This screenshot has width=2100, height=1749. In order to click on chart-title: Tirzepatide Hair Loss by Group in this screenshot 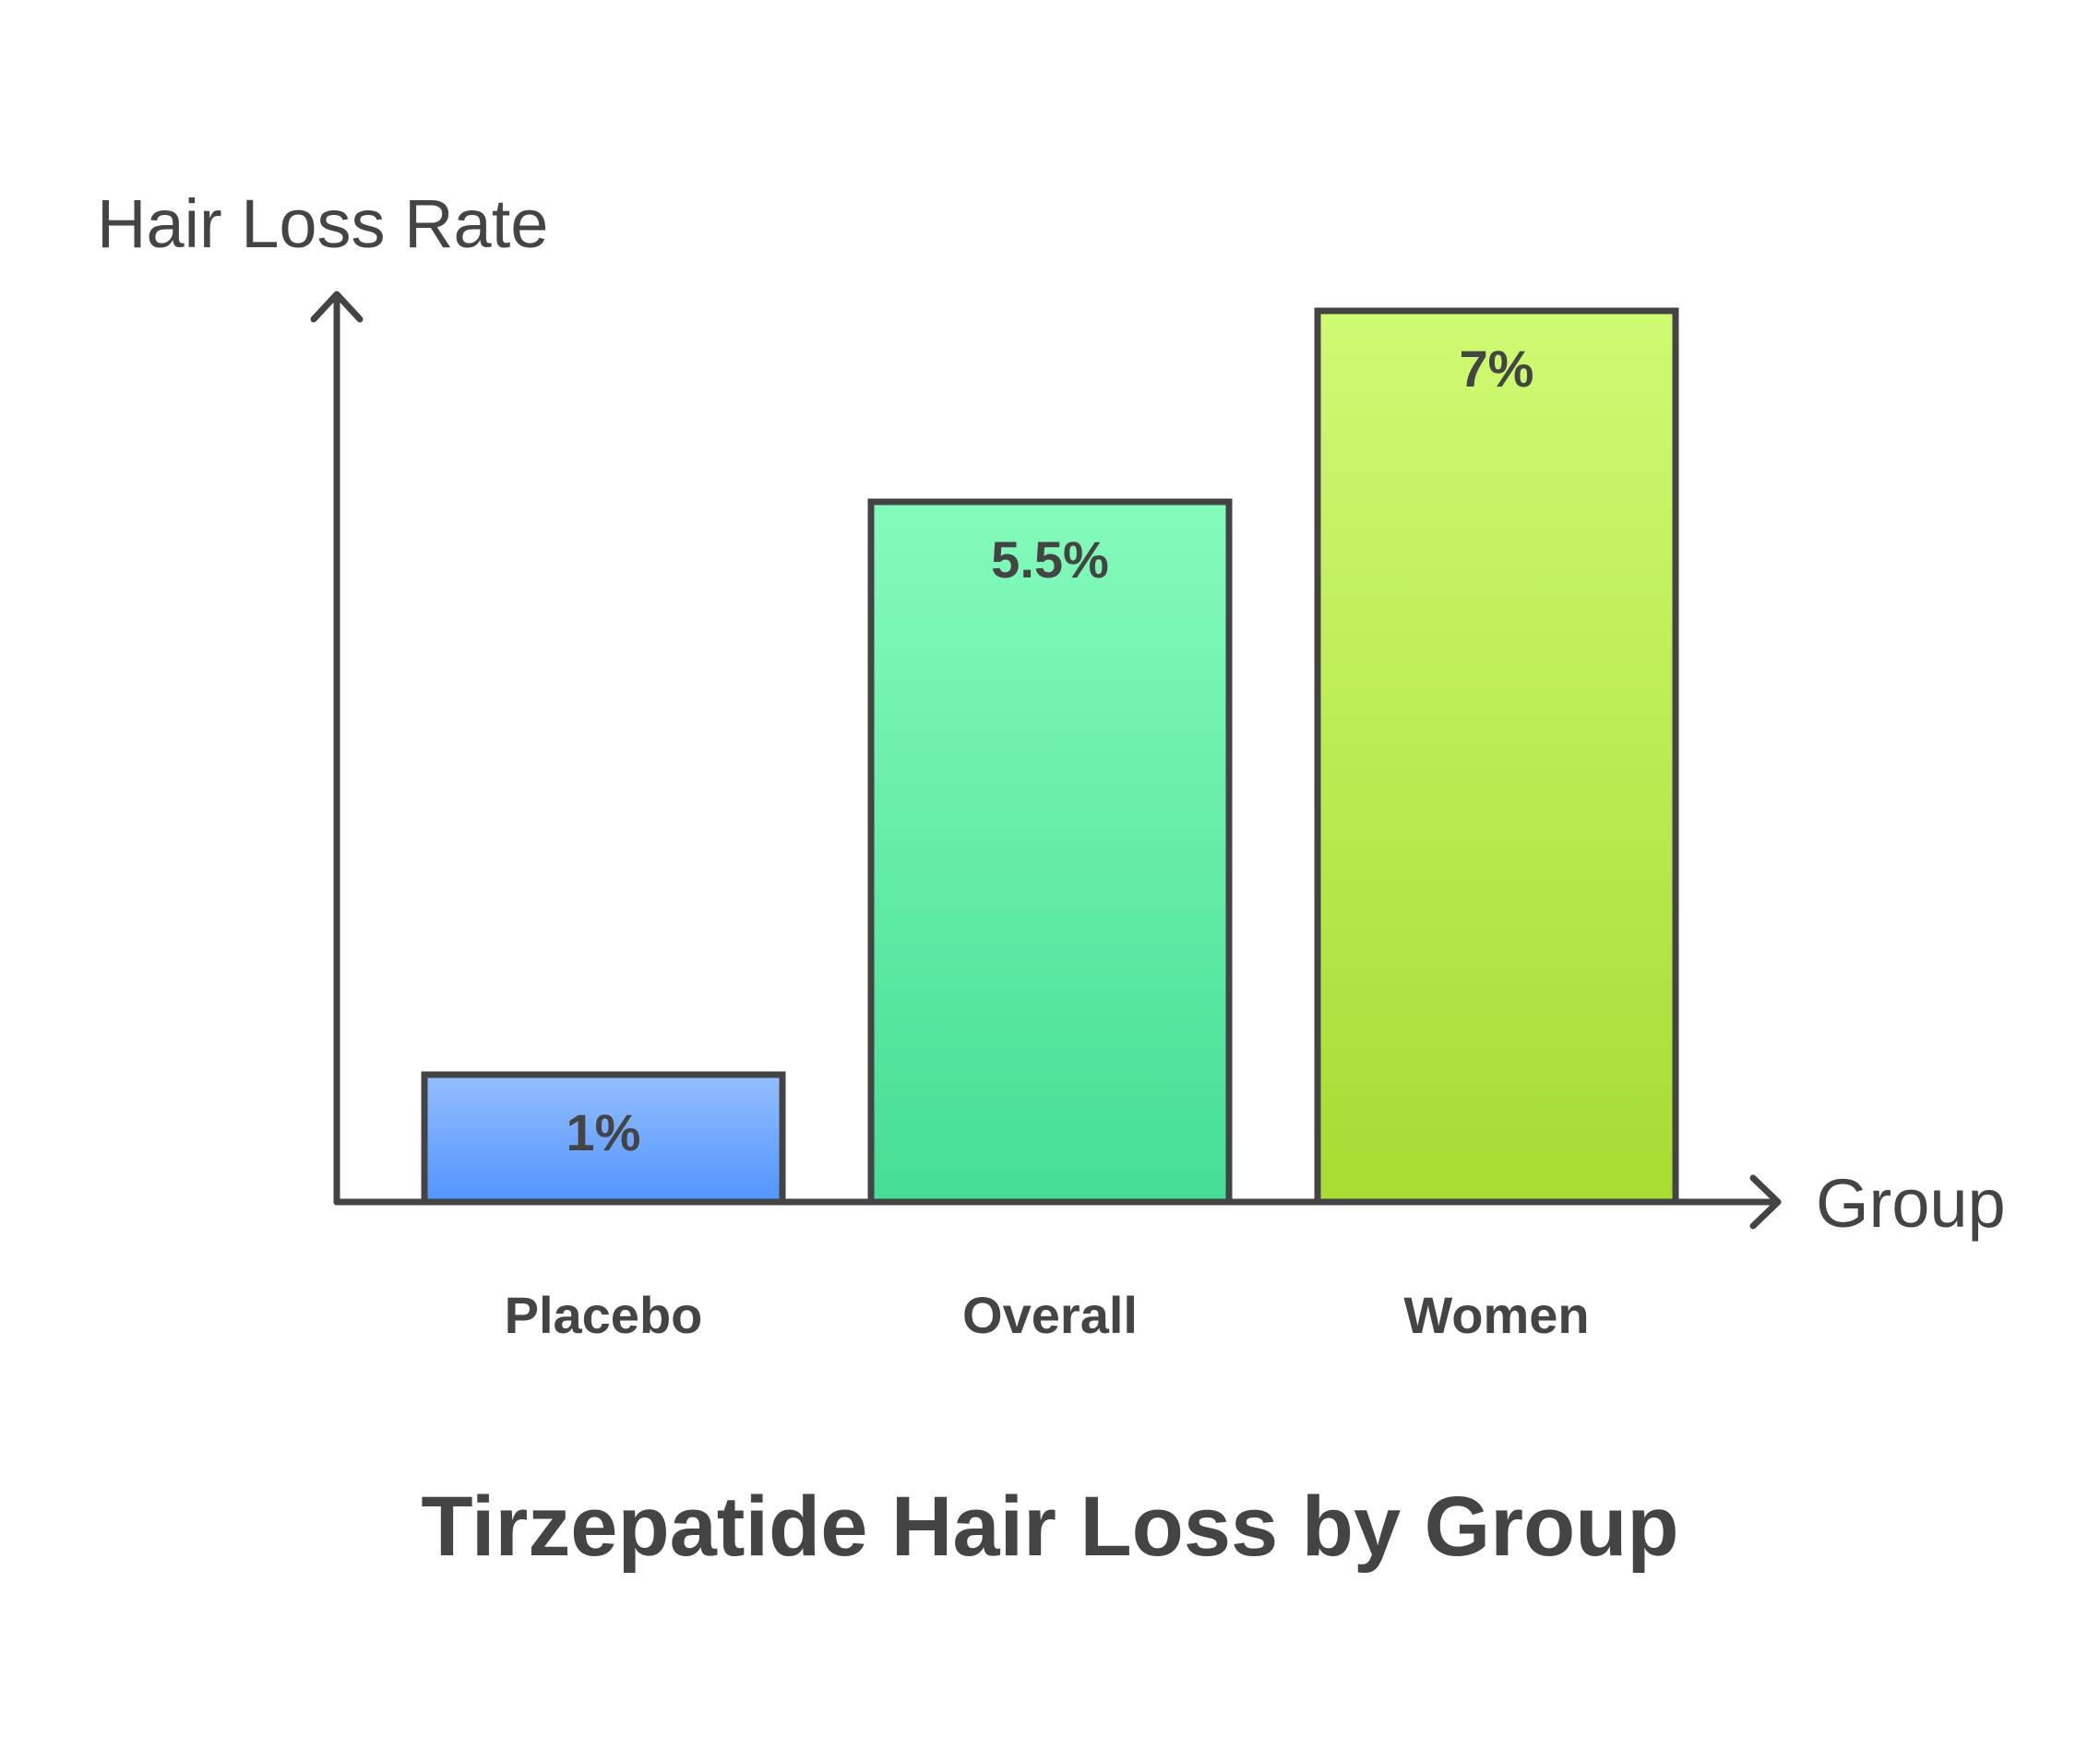, I will do `click(1049, 1527)`.